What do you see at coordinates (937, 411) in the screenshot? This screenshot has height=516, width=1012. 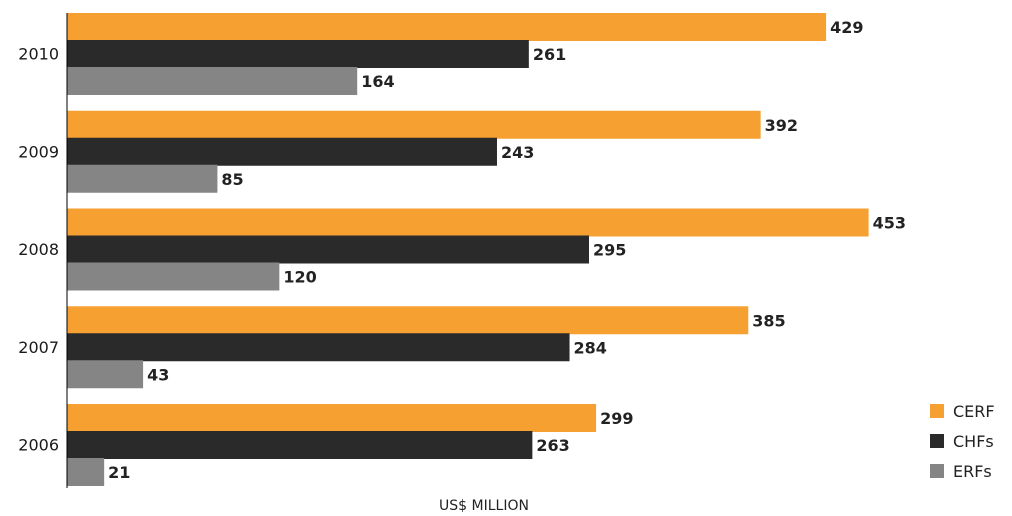 I see `legend-swatch-cerf` at bounding box center [937, 411].